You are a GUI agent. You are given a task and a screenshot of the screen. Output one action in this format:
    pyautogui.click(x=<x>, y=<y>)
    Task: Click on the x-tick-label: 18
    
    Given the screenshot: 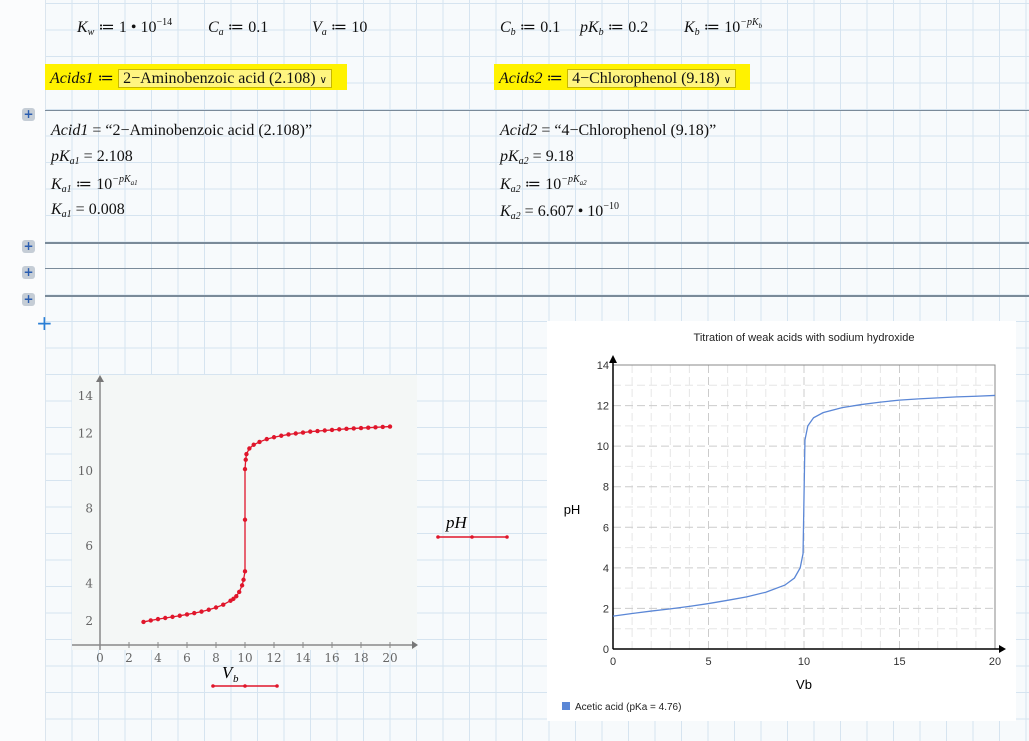 What is the action you would take?
    pyautogui.click(x=360, y=658)
    